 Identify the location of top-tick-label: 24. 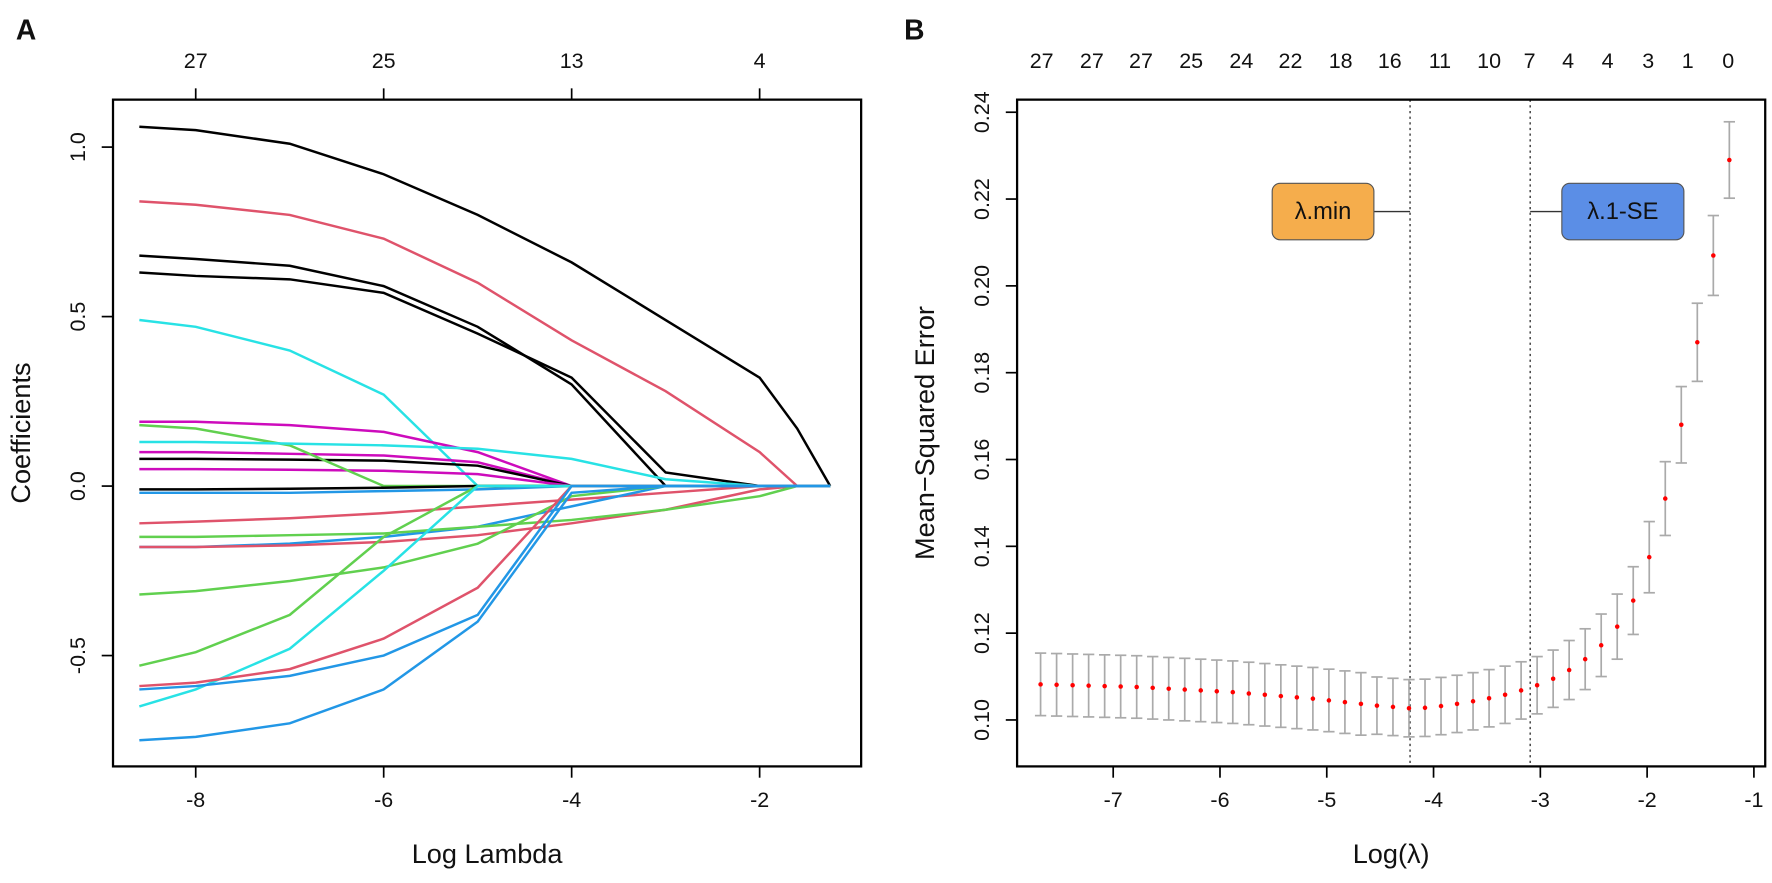
(1241, 61).